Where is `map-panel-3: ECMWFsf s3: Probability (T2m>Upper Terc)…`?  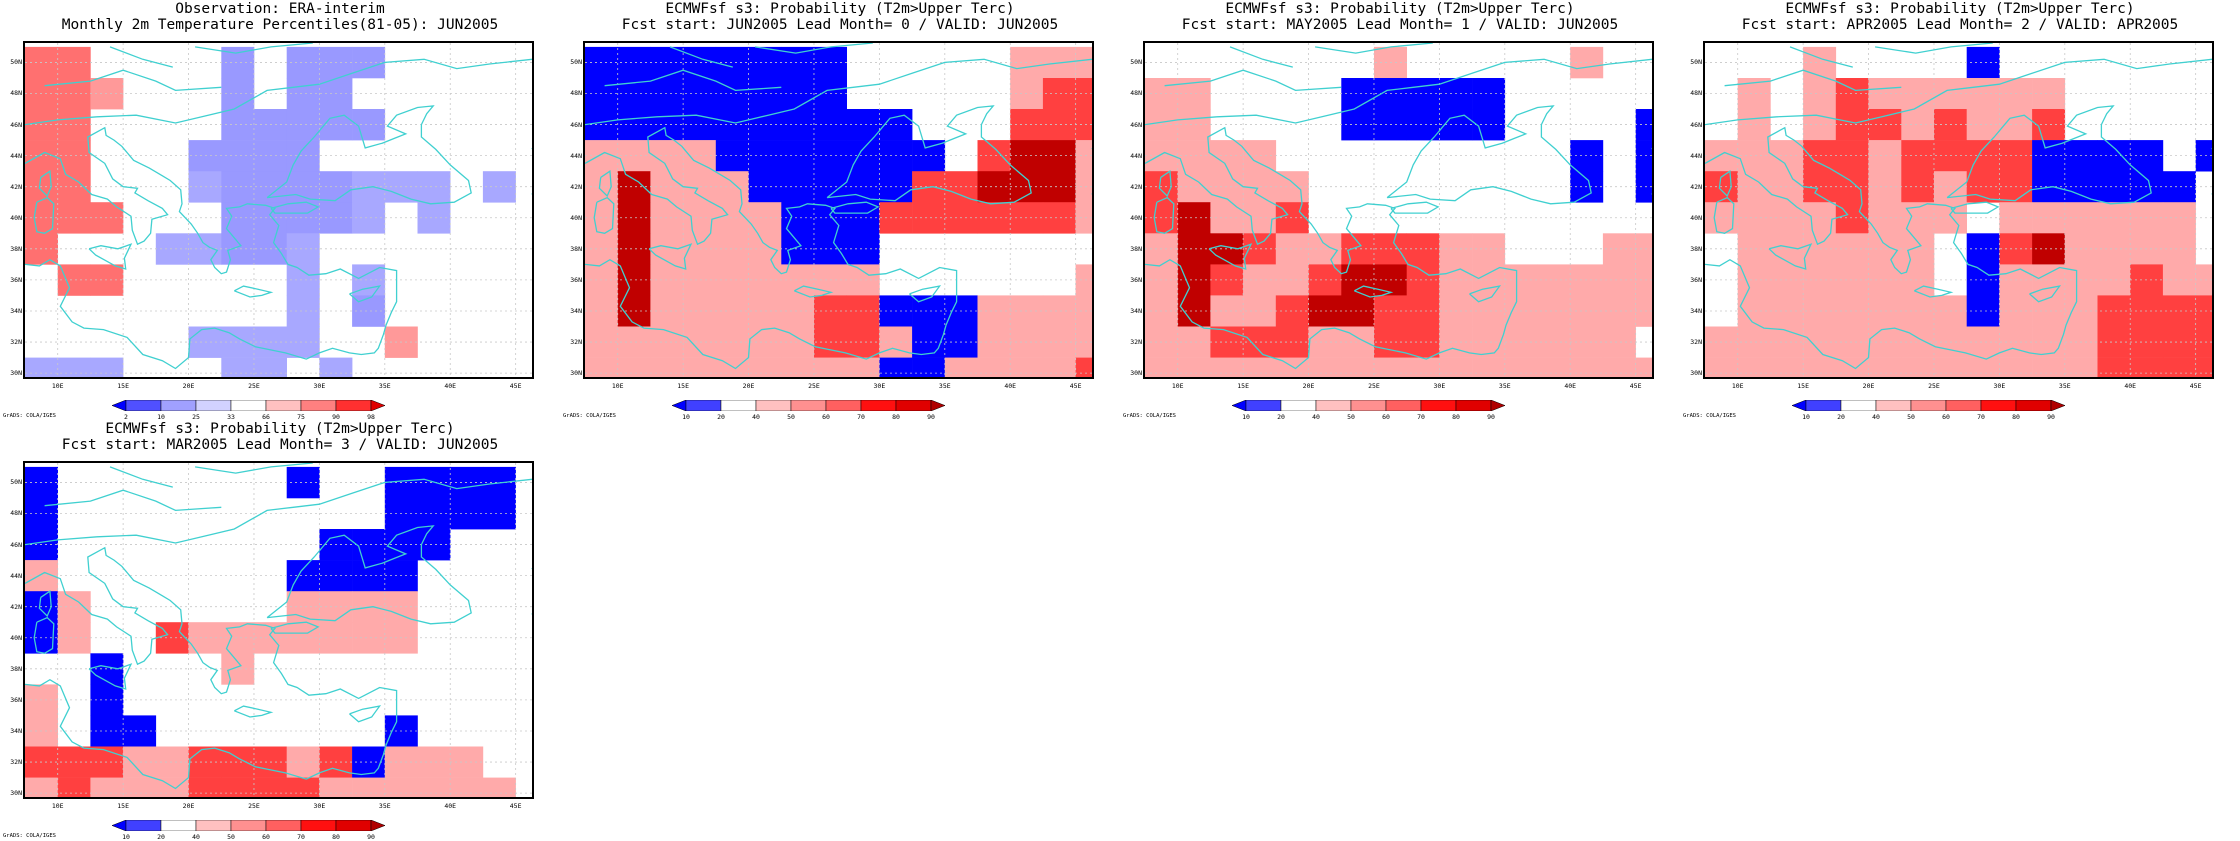
map-panel-3: ECMWFsf s3: Probability (T2m>Upper Terc)… is located at coordinates (1400, 210).